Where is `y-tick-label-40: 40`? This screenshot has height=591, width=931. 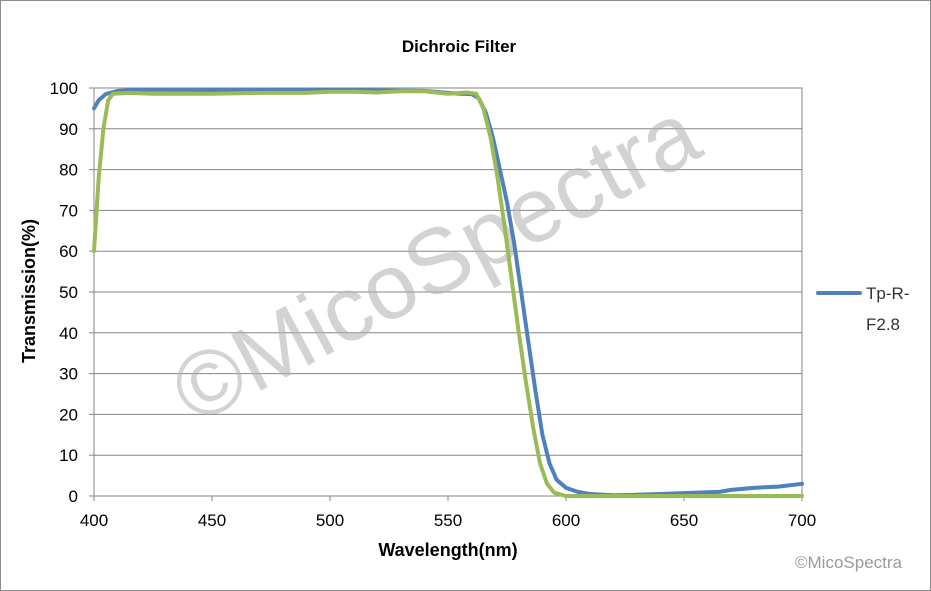 y-tick-label-40: 40 is located at coordinates (68, 333).